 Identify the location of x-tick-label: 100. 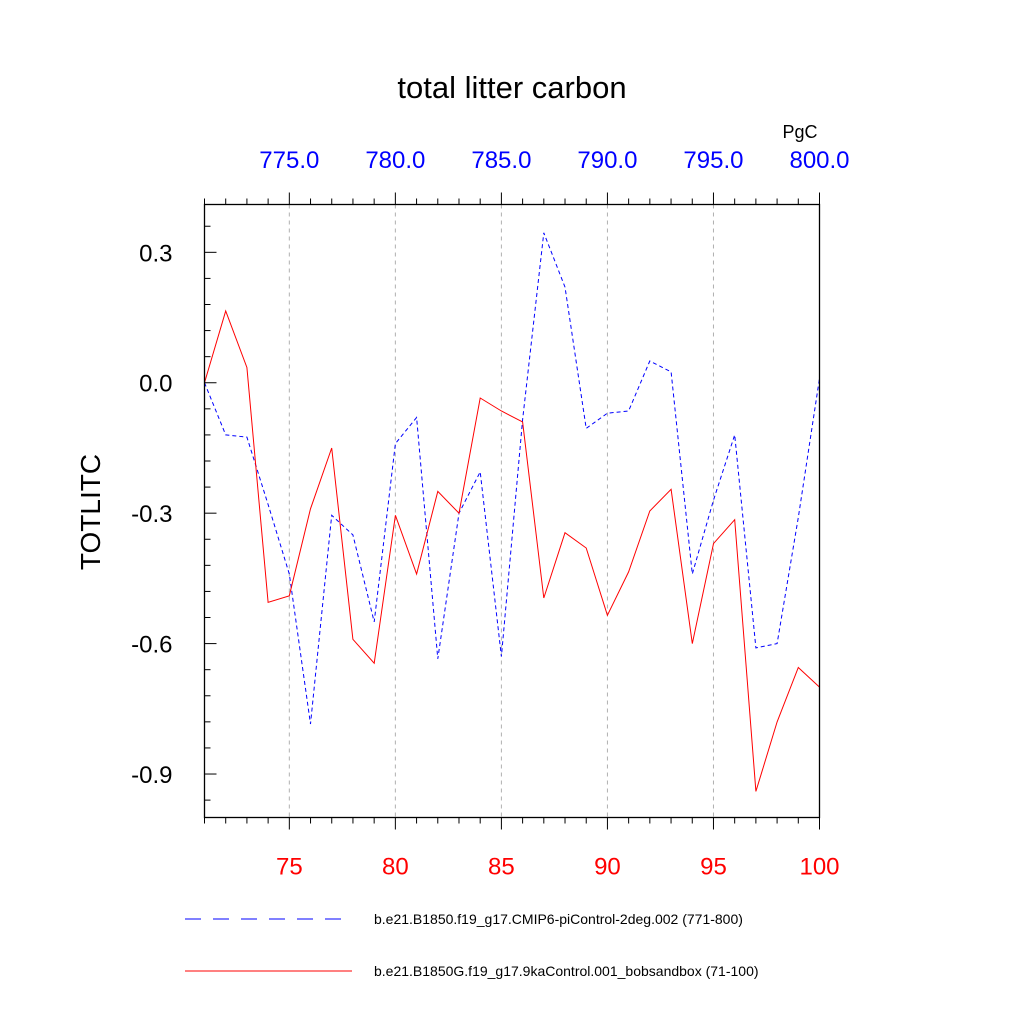
(819, 867).